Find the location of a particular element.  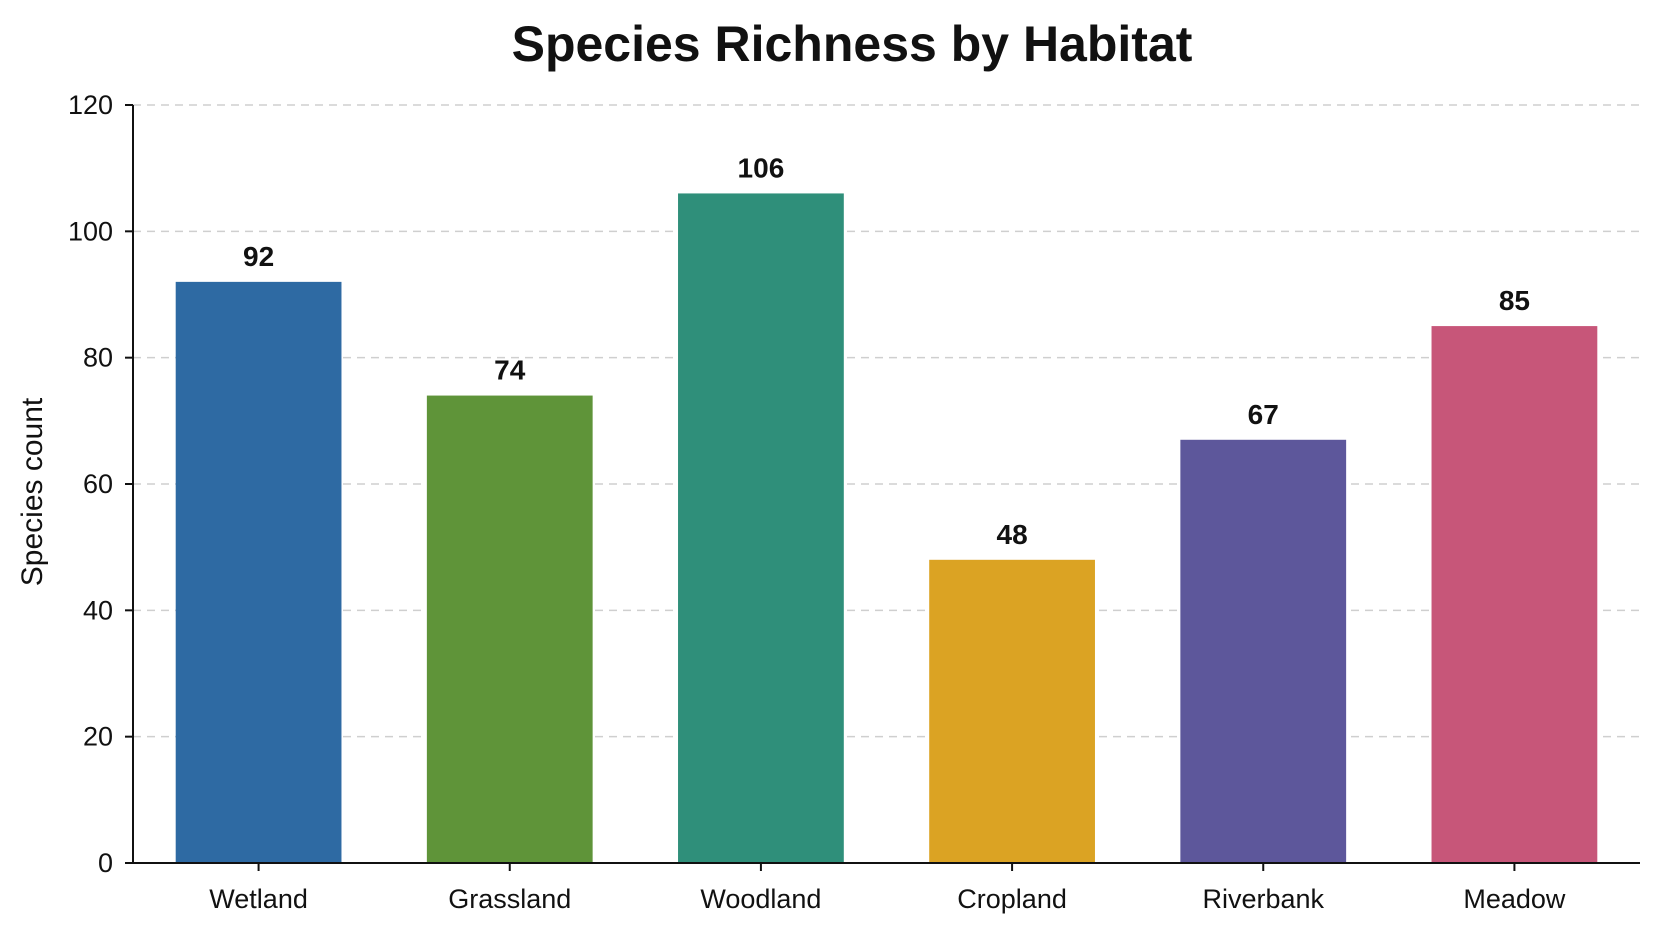

data-label-grassland: 74 is located at coordinates (510, 370).